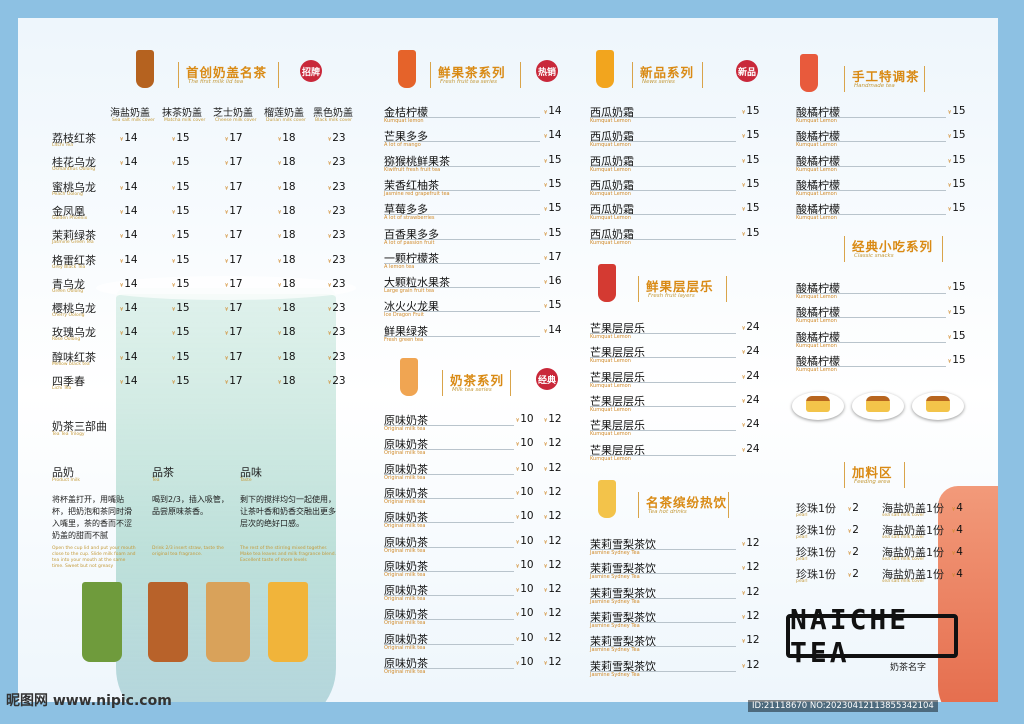 This screenshot has height=724, width=1024. What do you see at coordinates (79, 426) in the screenshot?
I see `trilogy-title: 奶茶三部曲` at bounding box center [79, 426].